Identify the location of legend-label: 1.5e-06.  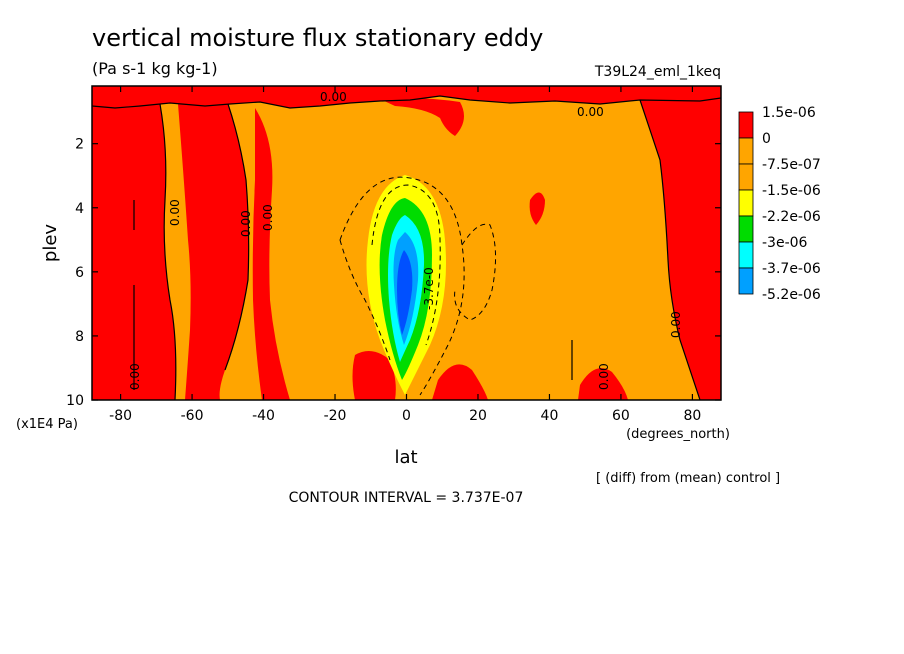
(789, 113).